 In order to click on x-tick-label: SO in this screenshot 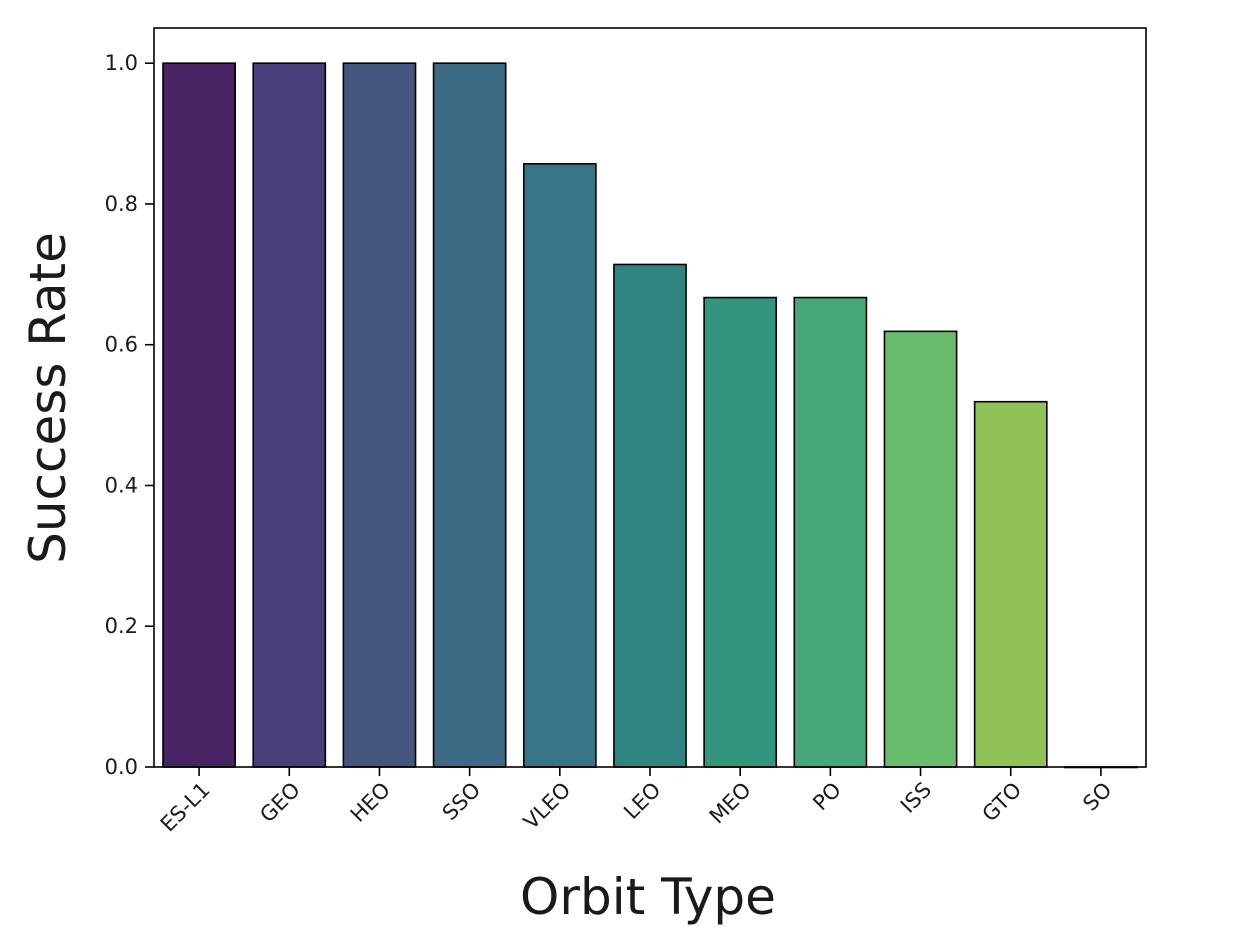, I will do `click(1097, 797)`.